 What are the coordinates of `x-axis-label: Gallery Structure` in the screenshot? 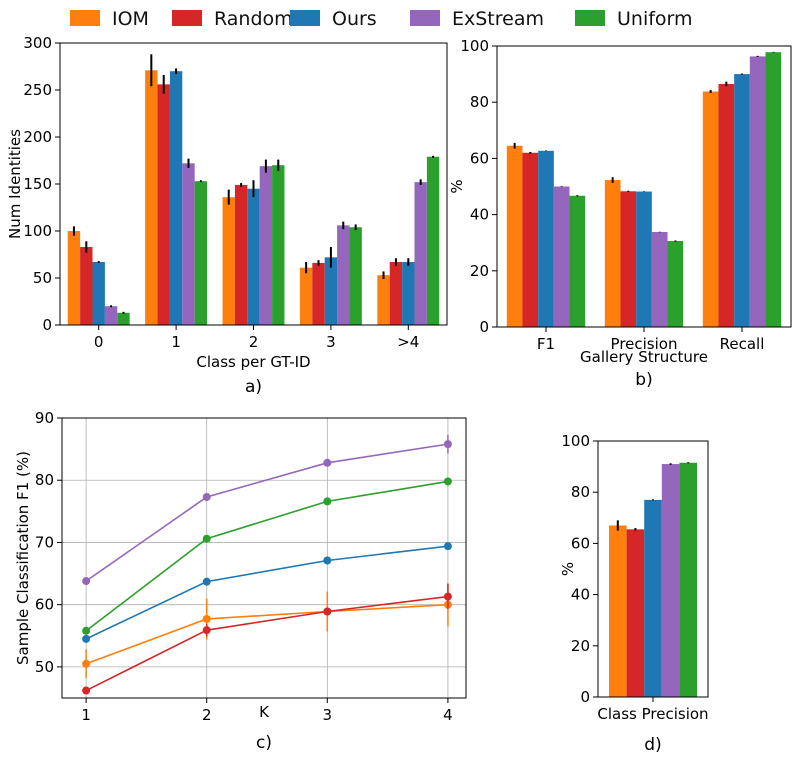 It's located at (644, 357).